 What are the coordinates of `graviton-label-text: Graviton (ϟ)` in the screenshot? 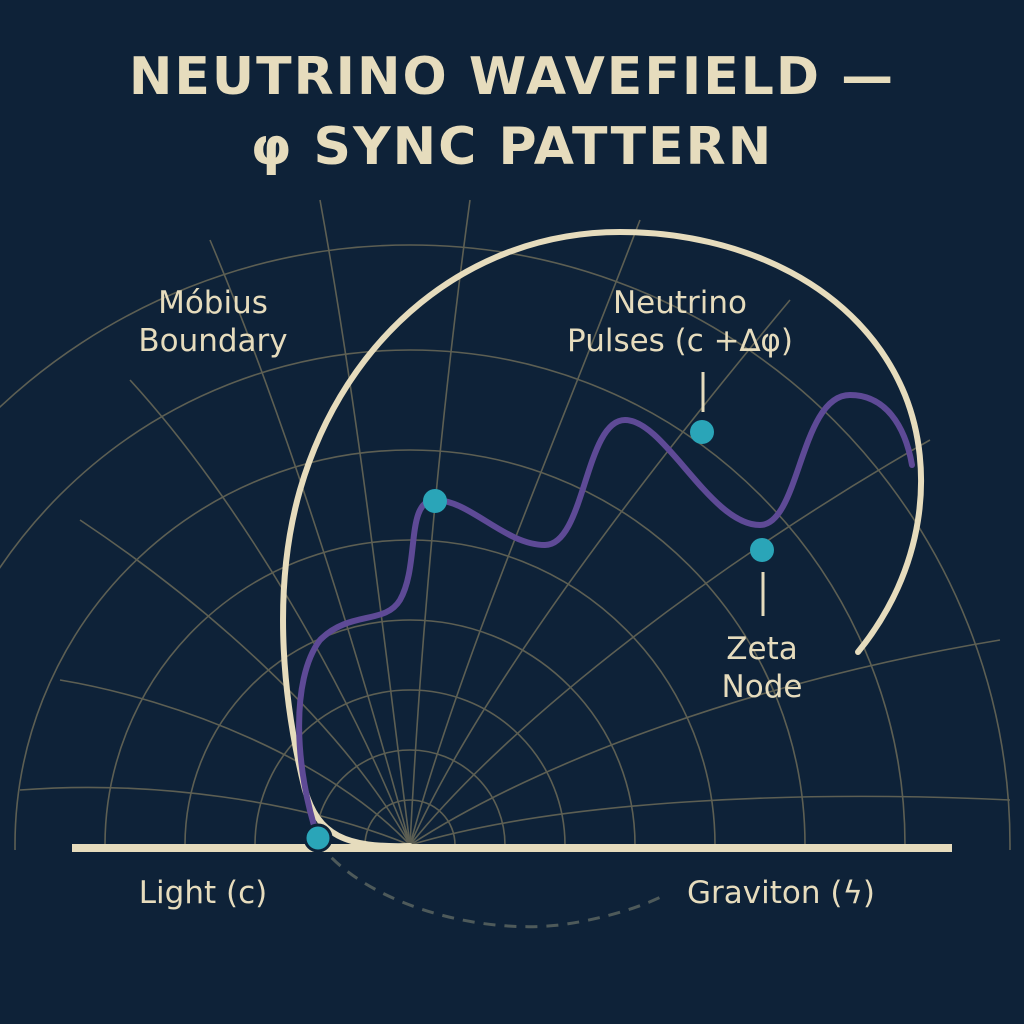 It's located at (781, 893).